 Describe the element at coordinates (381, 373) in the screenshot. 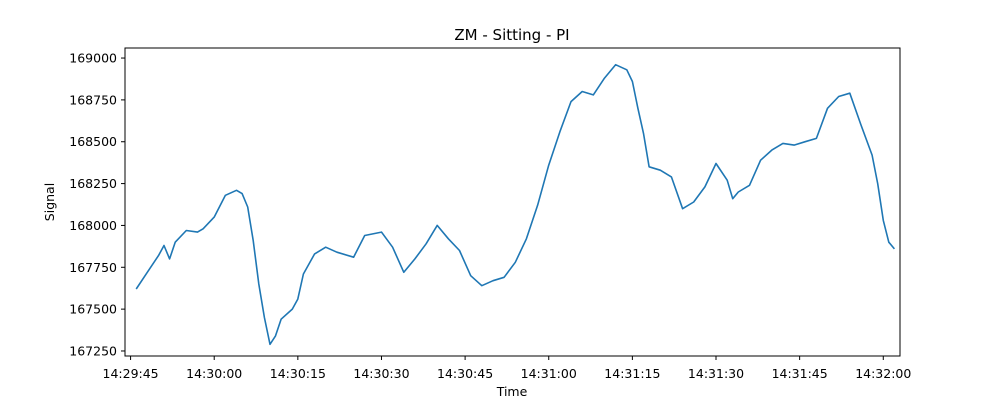

I see `x-tick-label: 14:30:30` at that location.